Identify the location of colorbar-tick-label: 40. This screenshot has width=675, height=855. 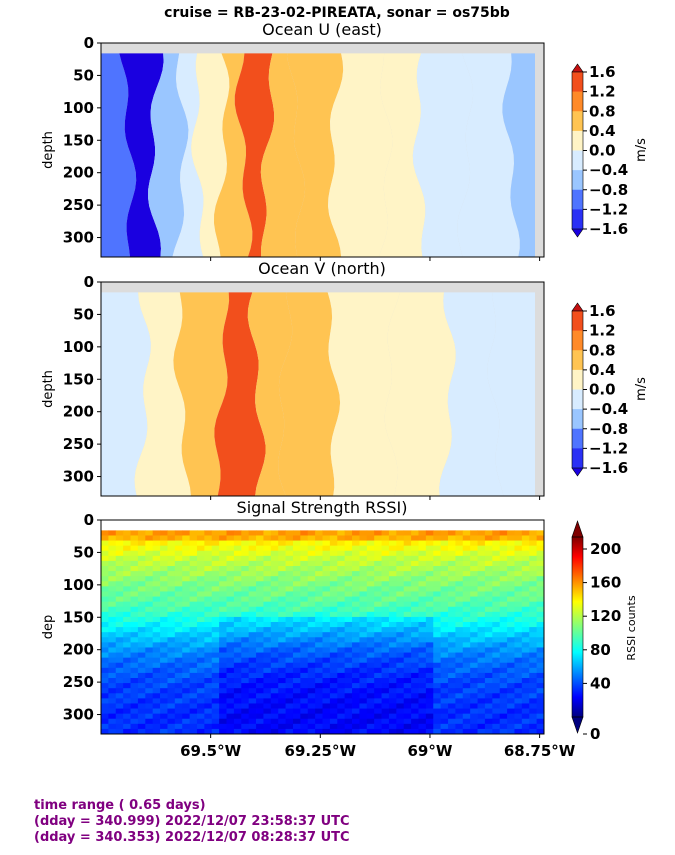
(600, 683).